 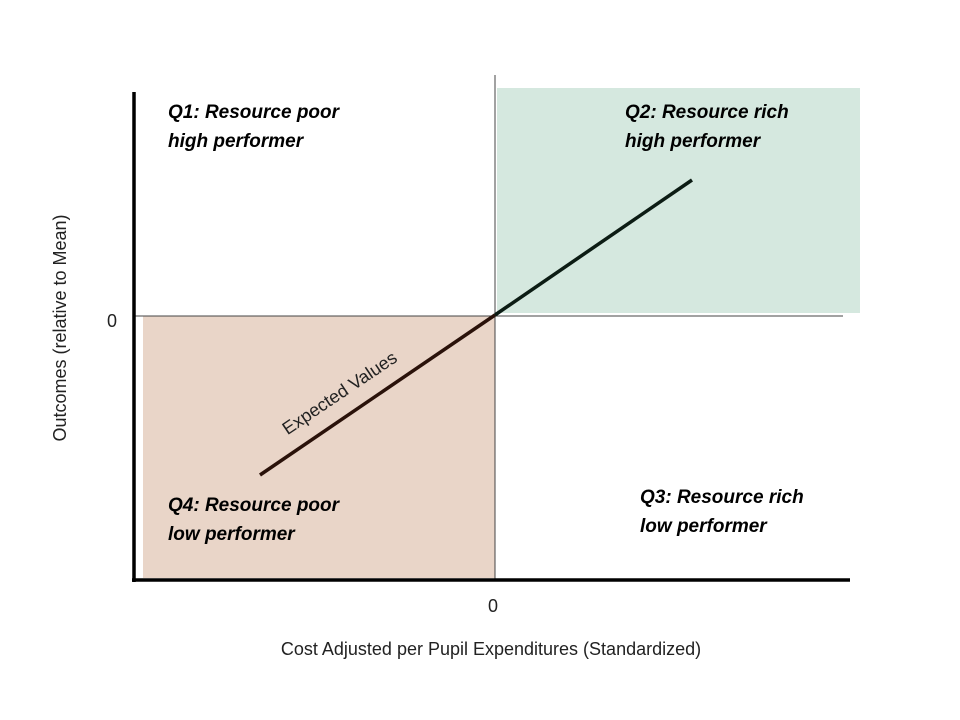 I want to click on q4-line-2: low performer, so click(x=232, y=534).